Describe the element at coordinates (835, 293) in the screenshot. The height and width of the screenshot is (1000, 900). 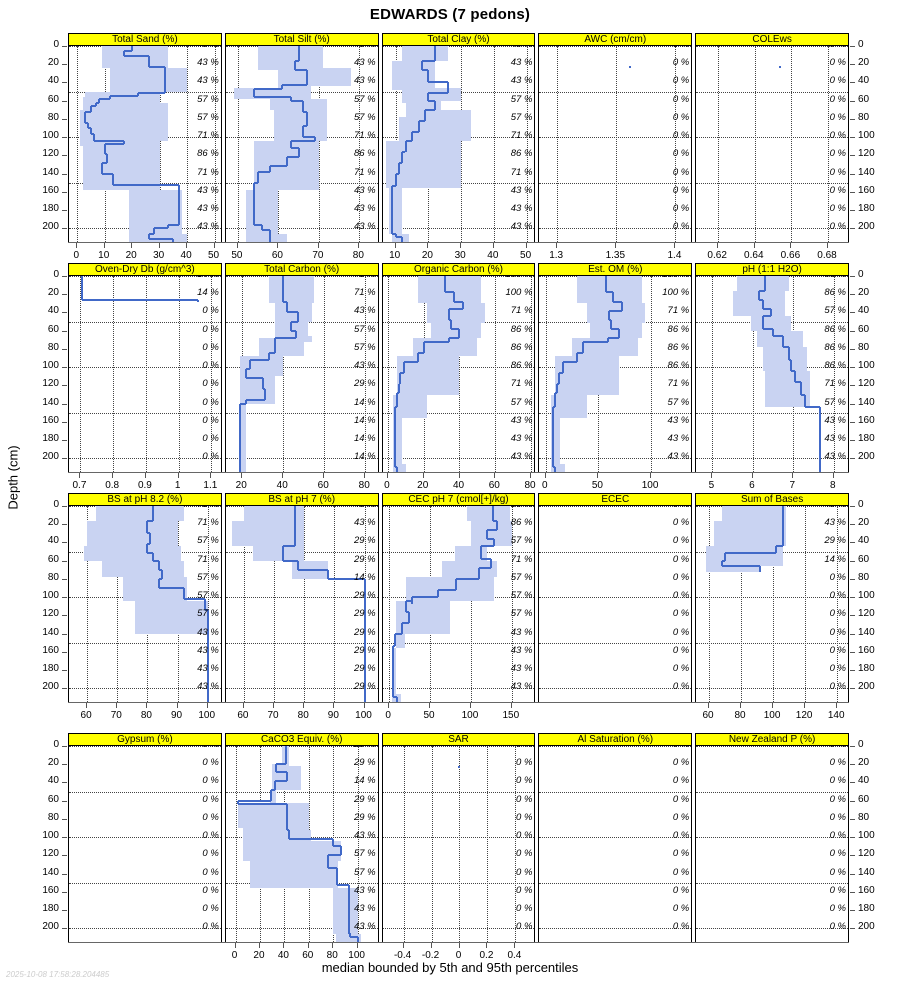
I see `contributing-percent-label: 86 %` at that location.